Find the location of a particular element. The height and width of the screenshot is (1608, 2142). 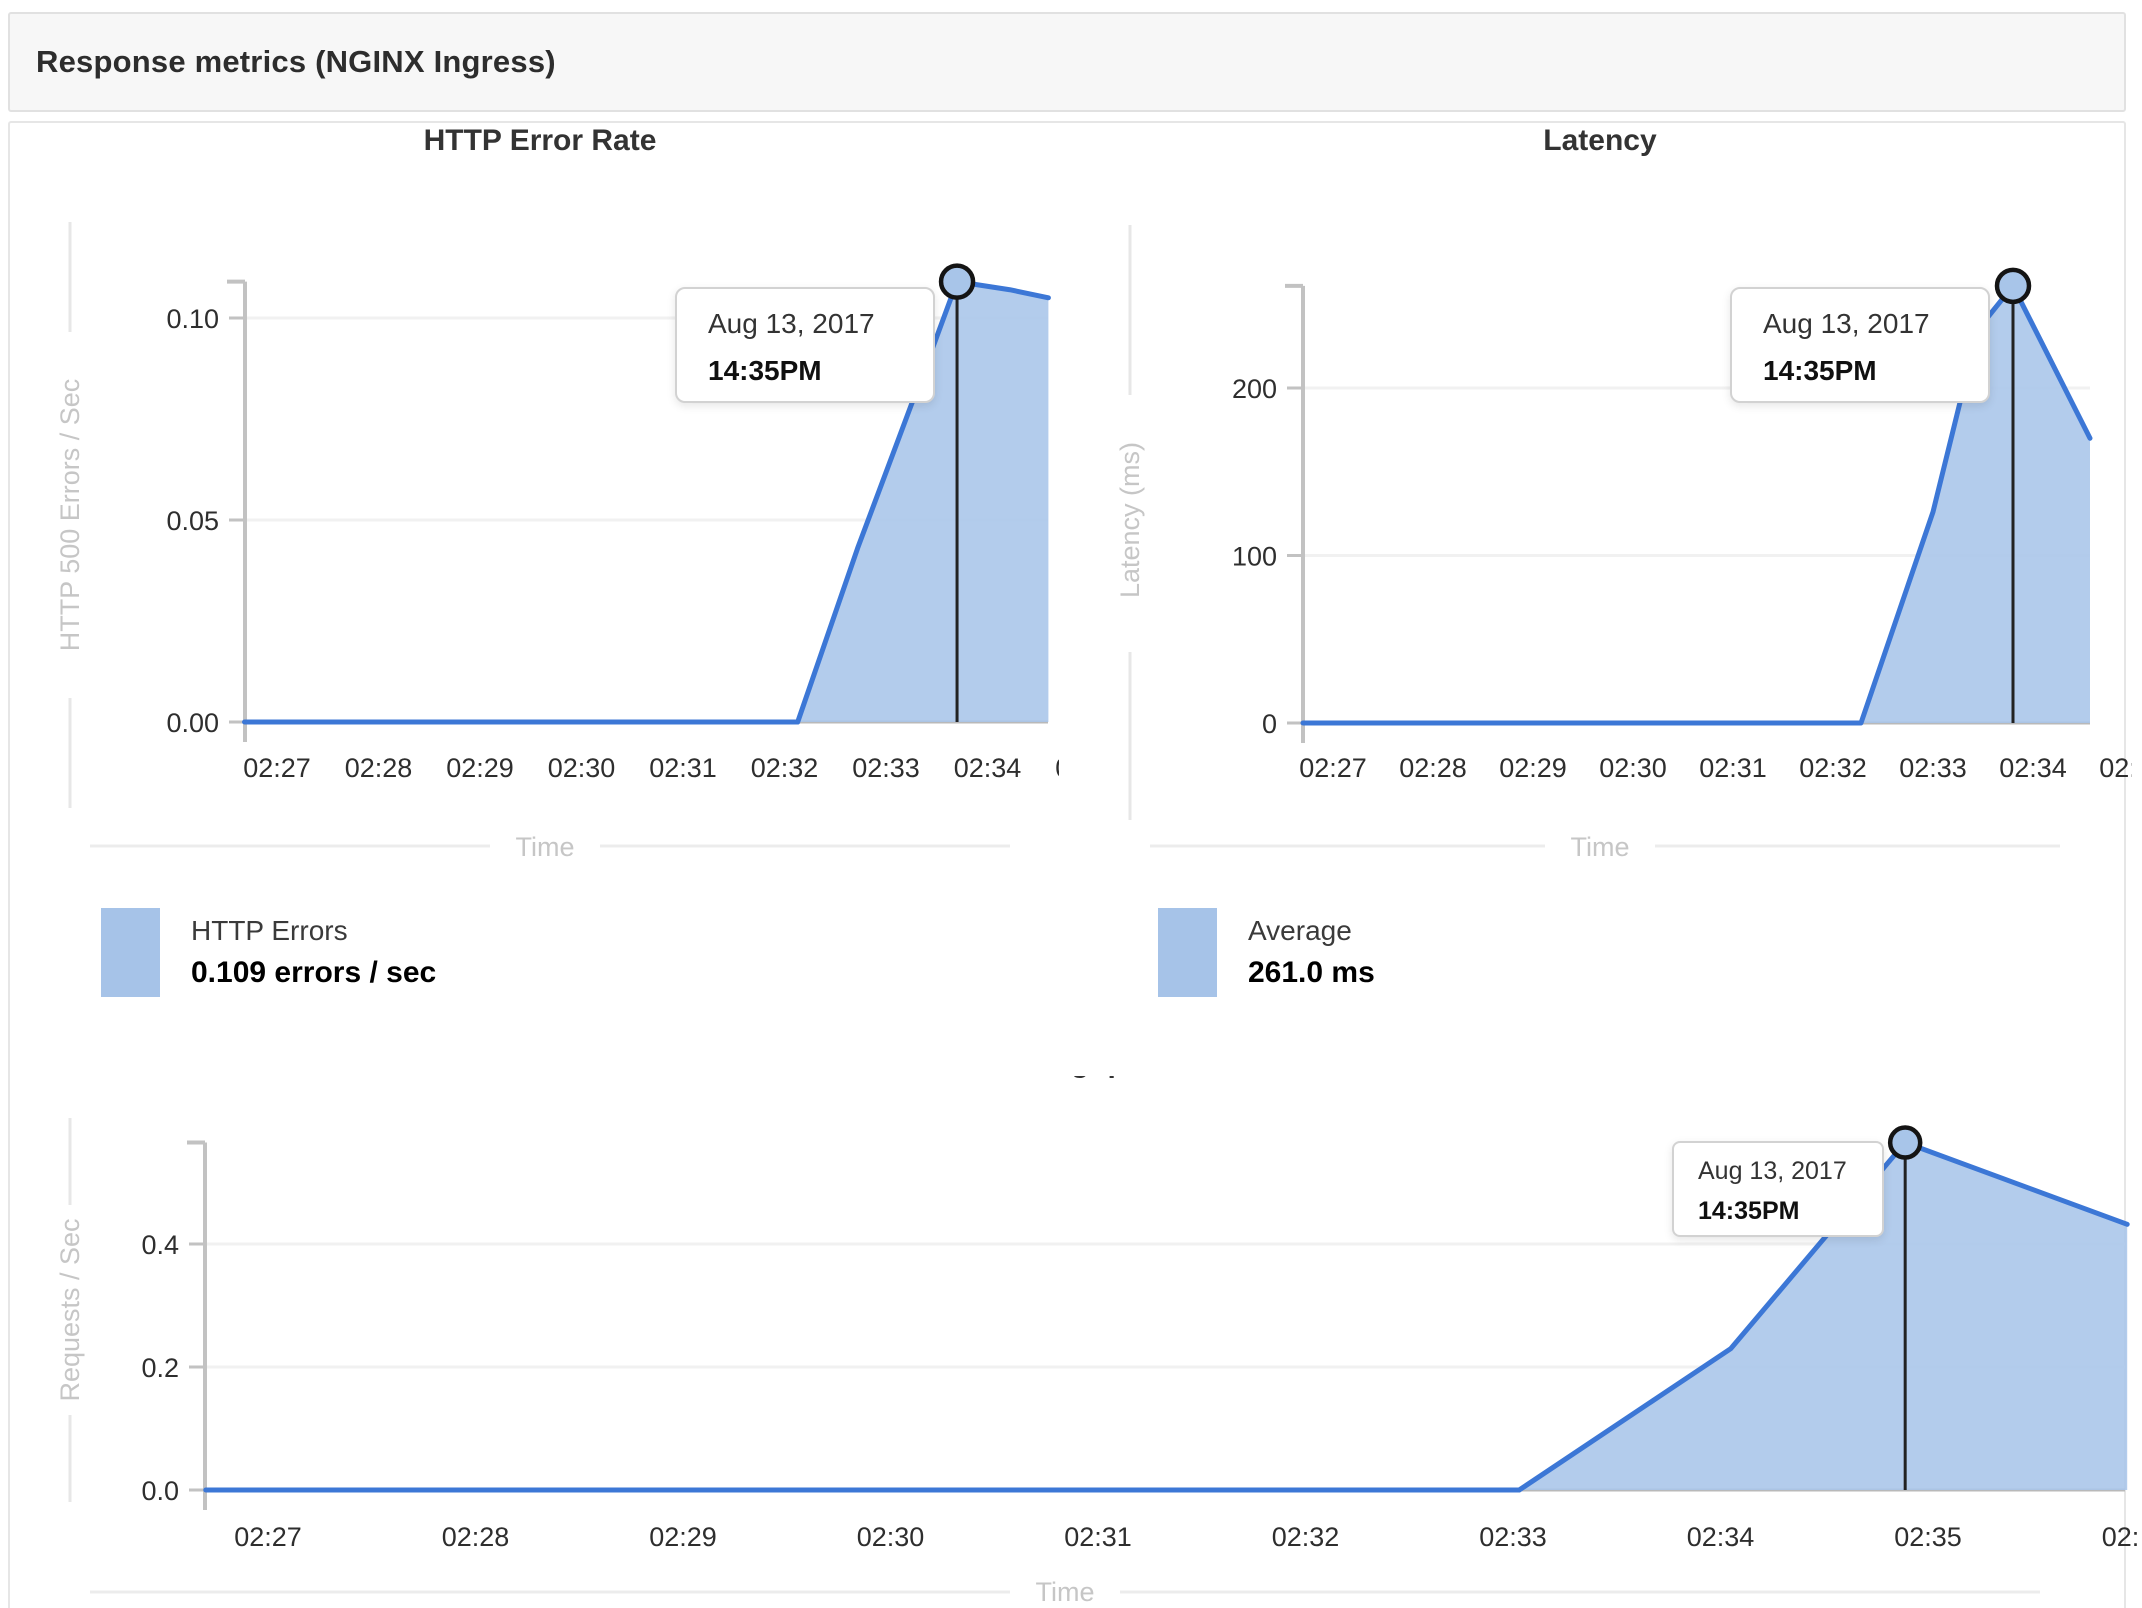

legend-label: Average is located at coordinates (1300, 930).